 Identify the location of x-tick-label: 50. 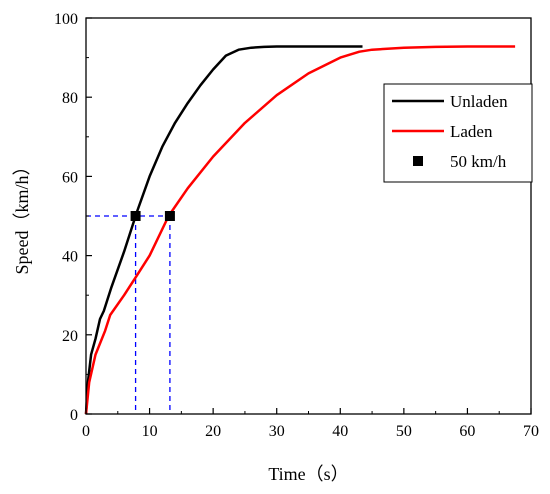
(404, 431).